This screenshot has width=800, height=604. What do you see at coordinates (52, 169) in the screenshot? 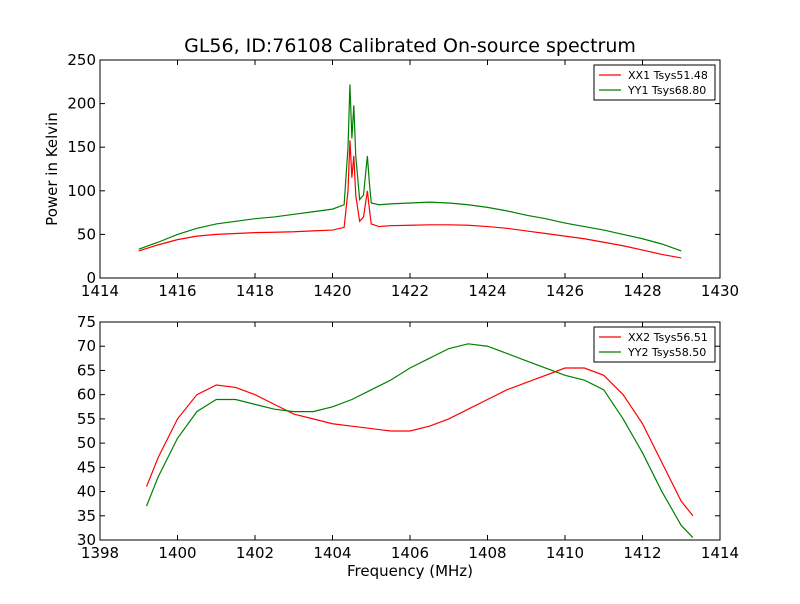
I see `y-axis-label: Power in Kelvin` at bounding box center [52, 169].